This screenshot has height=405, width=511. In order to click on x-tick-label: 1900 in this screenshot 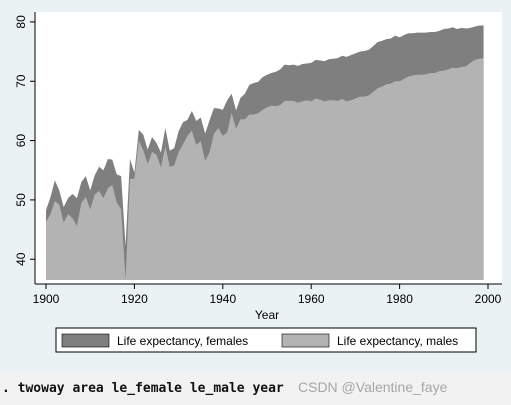, I will do `click(46, 299)`.